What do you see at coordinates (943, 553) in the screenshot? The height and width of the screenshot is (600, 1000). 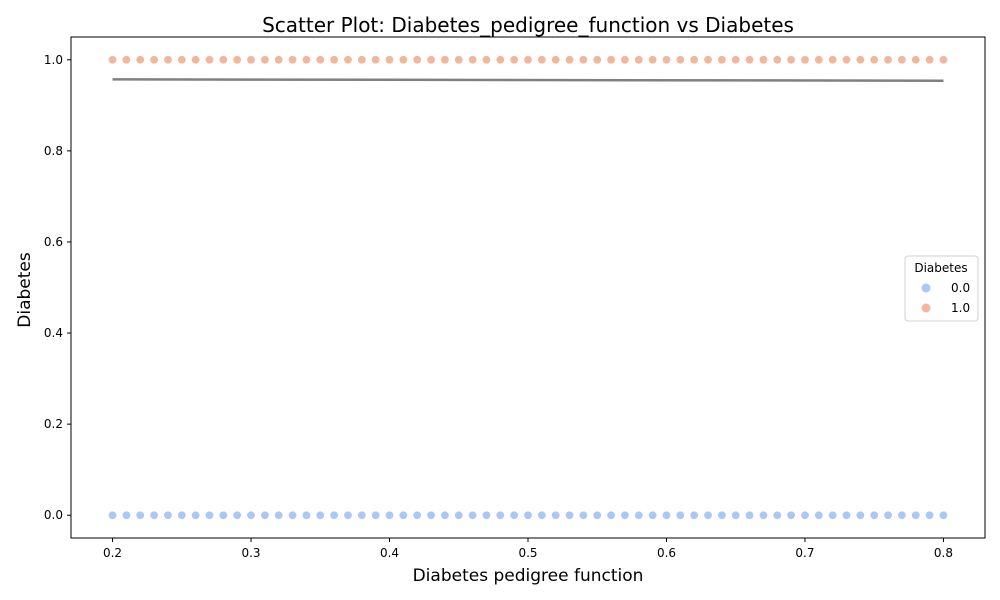 I see `x-tick-label: 0.8` at bounding box center [943, 553].